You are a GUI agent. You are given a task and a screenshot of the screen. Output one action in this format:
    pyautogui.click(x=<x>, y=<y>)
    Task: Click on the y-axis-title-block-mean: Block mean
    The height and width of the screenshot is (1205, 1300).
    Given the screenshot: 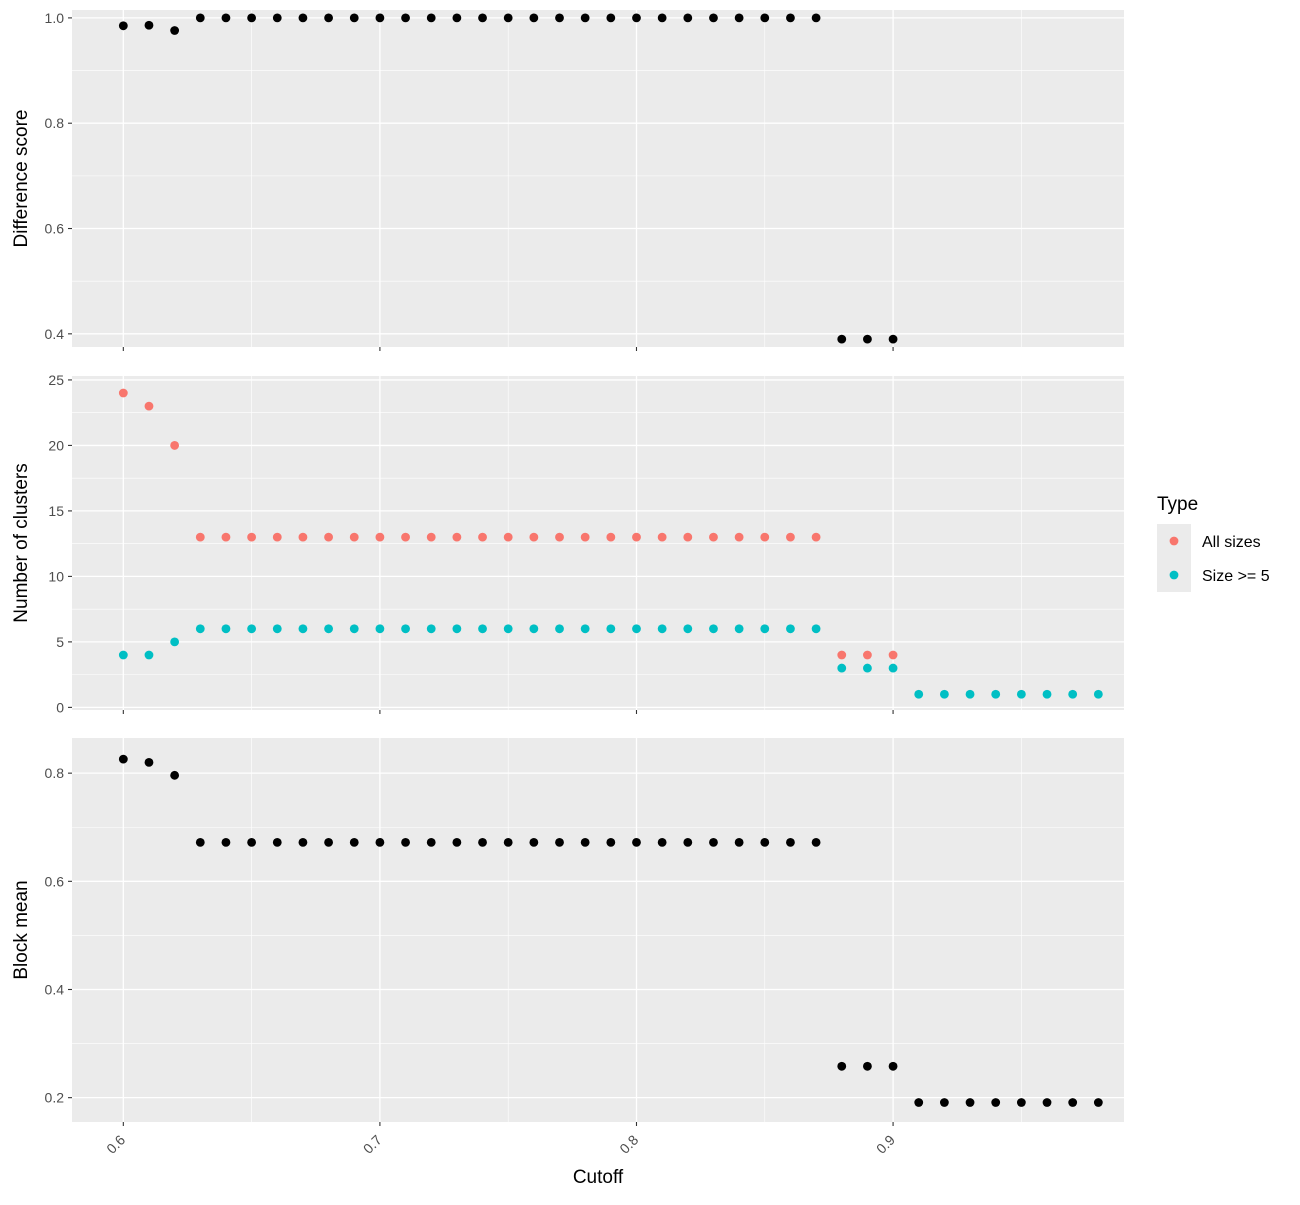 What is the action you would take?
    pyautogui.click(x=21, y=929)
    